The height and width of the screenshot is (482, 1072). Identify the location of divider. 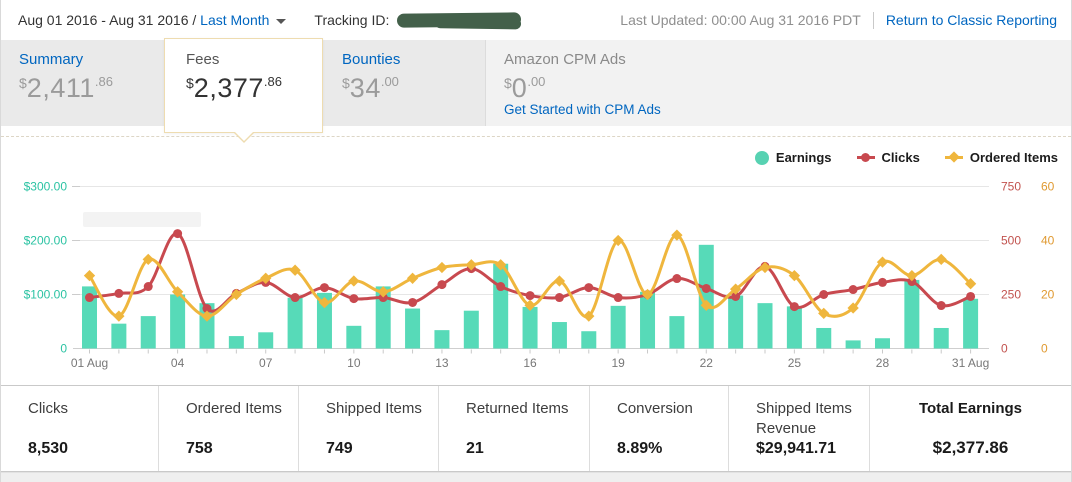
(873, 20).